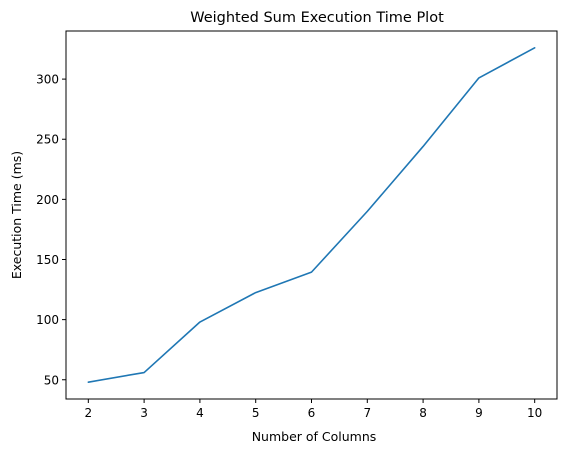 This screenshot has height=453, width=571. I want to click on y-tick-label: 50, so click(51, 380).